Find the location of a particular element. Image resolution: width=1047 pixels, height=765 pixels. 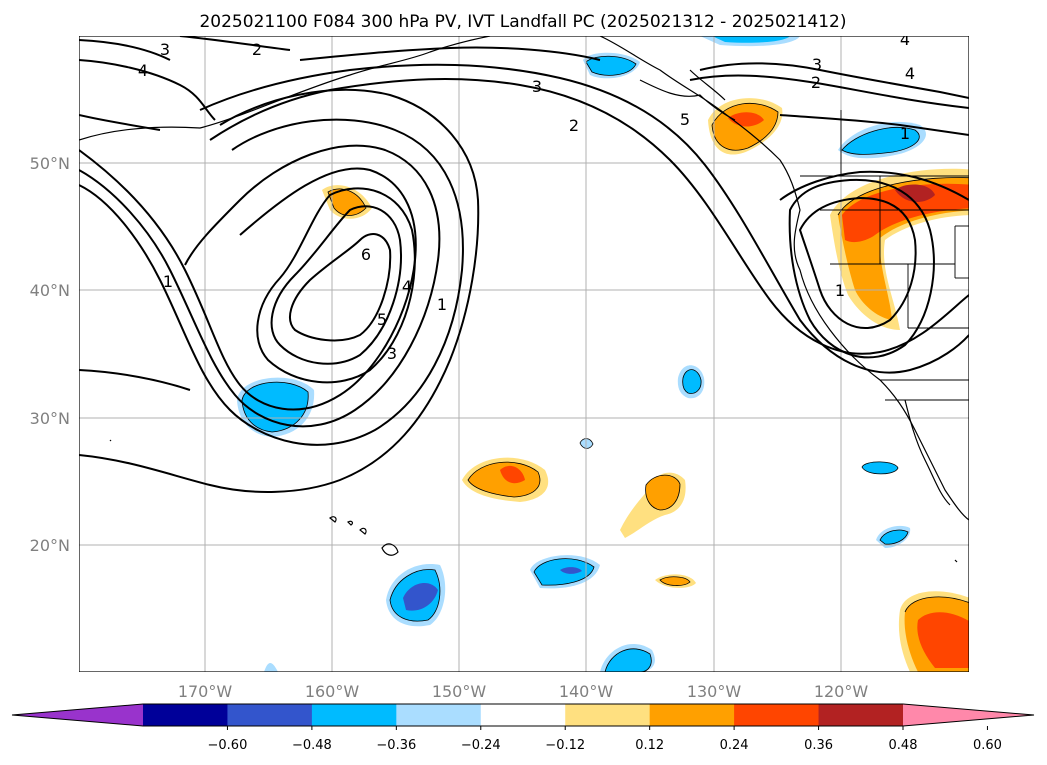

colorbar-tick-label: −0.12 is located at coordinates (565, 745).